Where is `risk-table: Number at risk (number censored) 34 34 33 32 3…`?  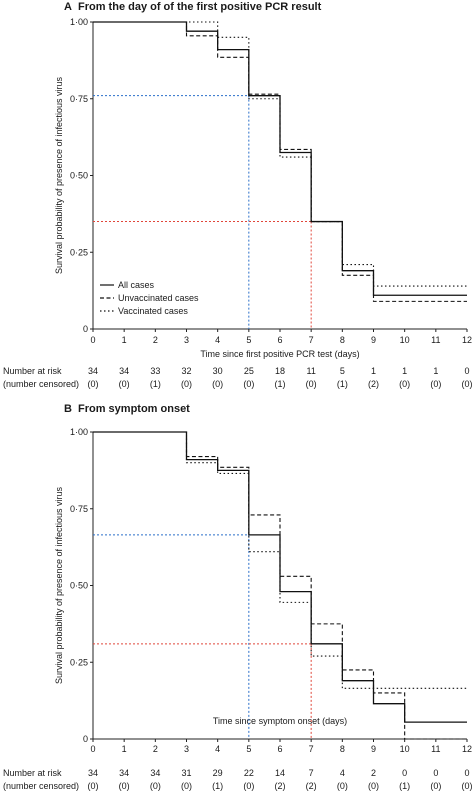 risk-table: Number at risk (number censored) 34 34 33 32 3… is located at coordinates (238, 377).